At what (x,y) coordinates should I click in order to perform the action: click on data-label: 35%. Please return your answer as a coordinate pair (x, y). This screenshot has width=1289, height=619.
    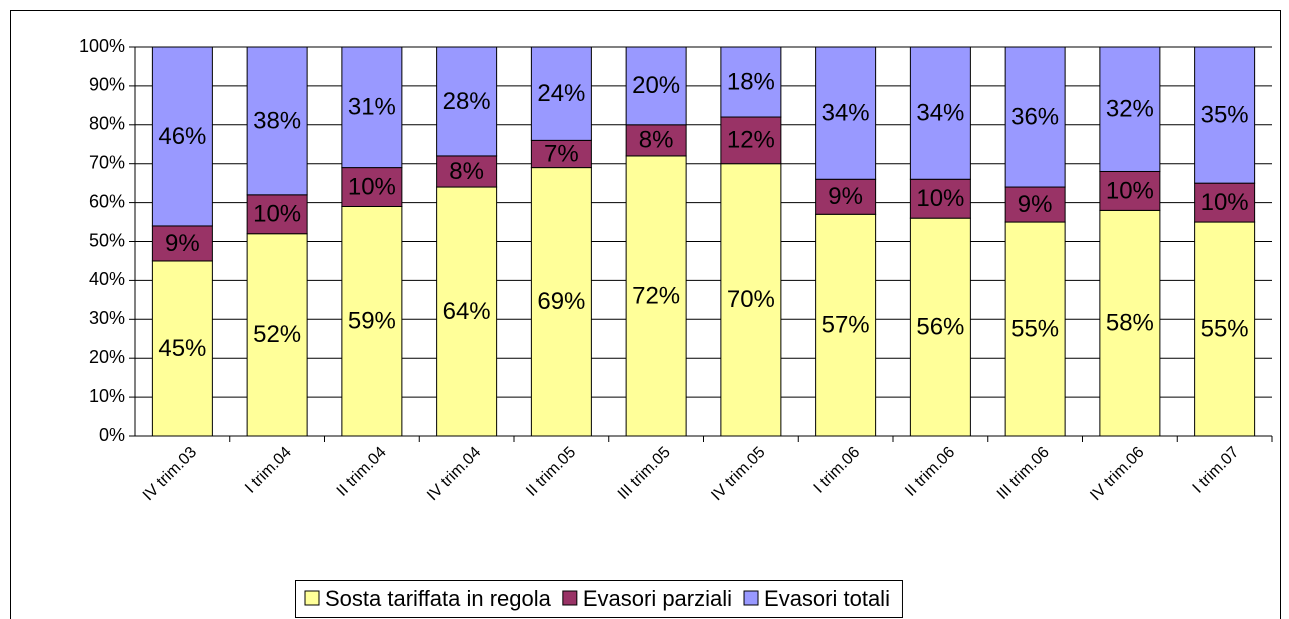
    Looking at the image, I should click on (1225, 114).